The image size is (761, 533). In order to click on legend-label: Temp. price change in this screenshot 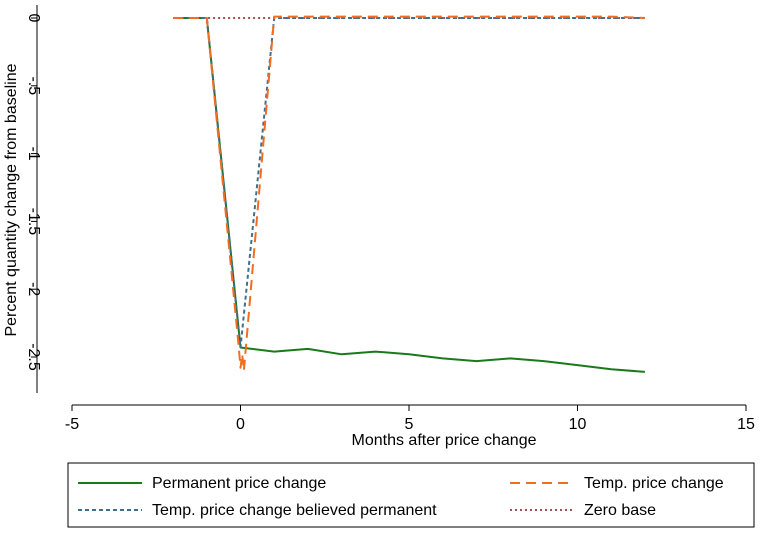, I will do `click(654, 483)`.